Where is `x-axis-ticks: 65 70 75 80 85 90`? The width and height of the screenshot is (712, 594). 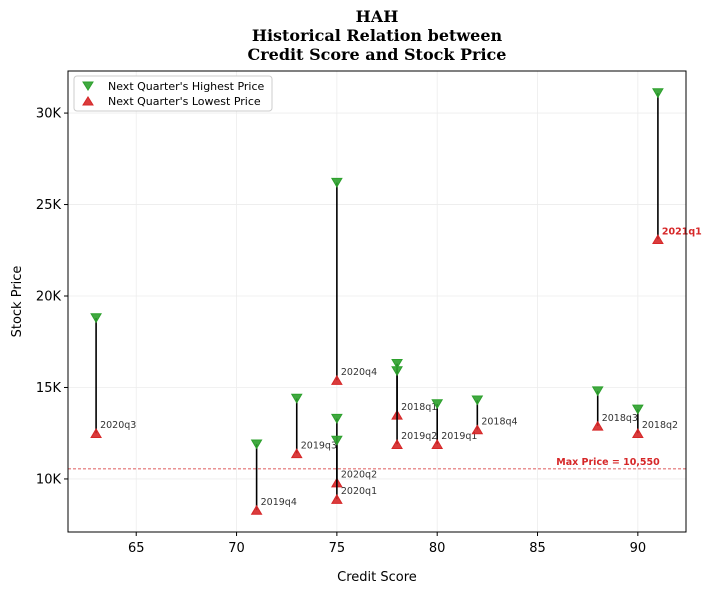 x-axis-ticks: 65 70 75 80 85 90 is located at coordinates (387, 544).